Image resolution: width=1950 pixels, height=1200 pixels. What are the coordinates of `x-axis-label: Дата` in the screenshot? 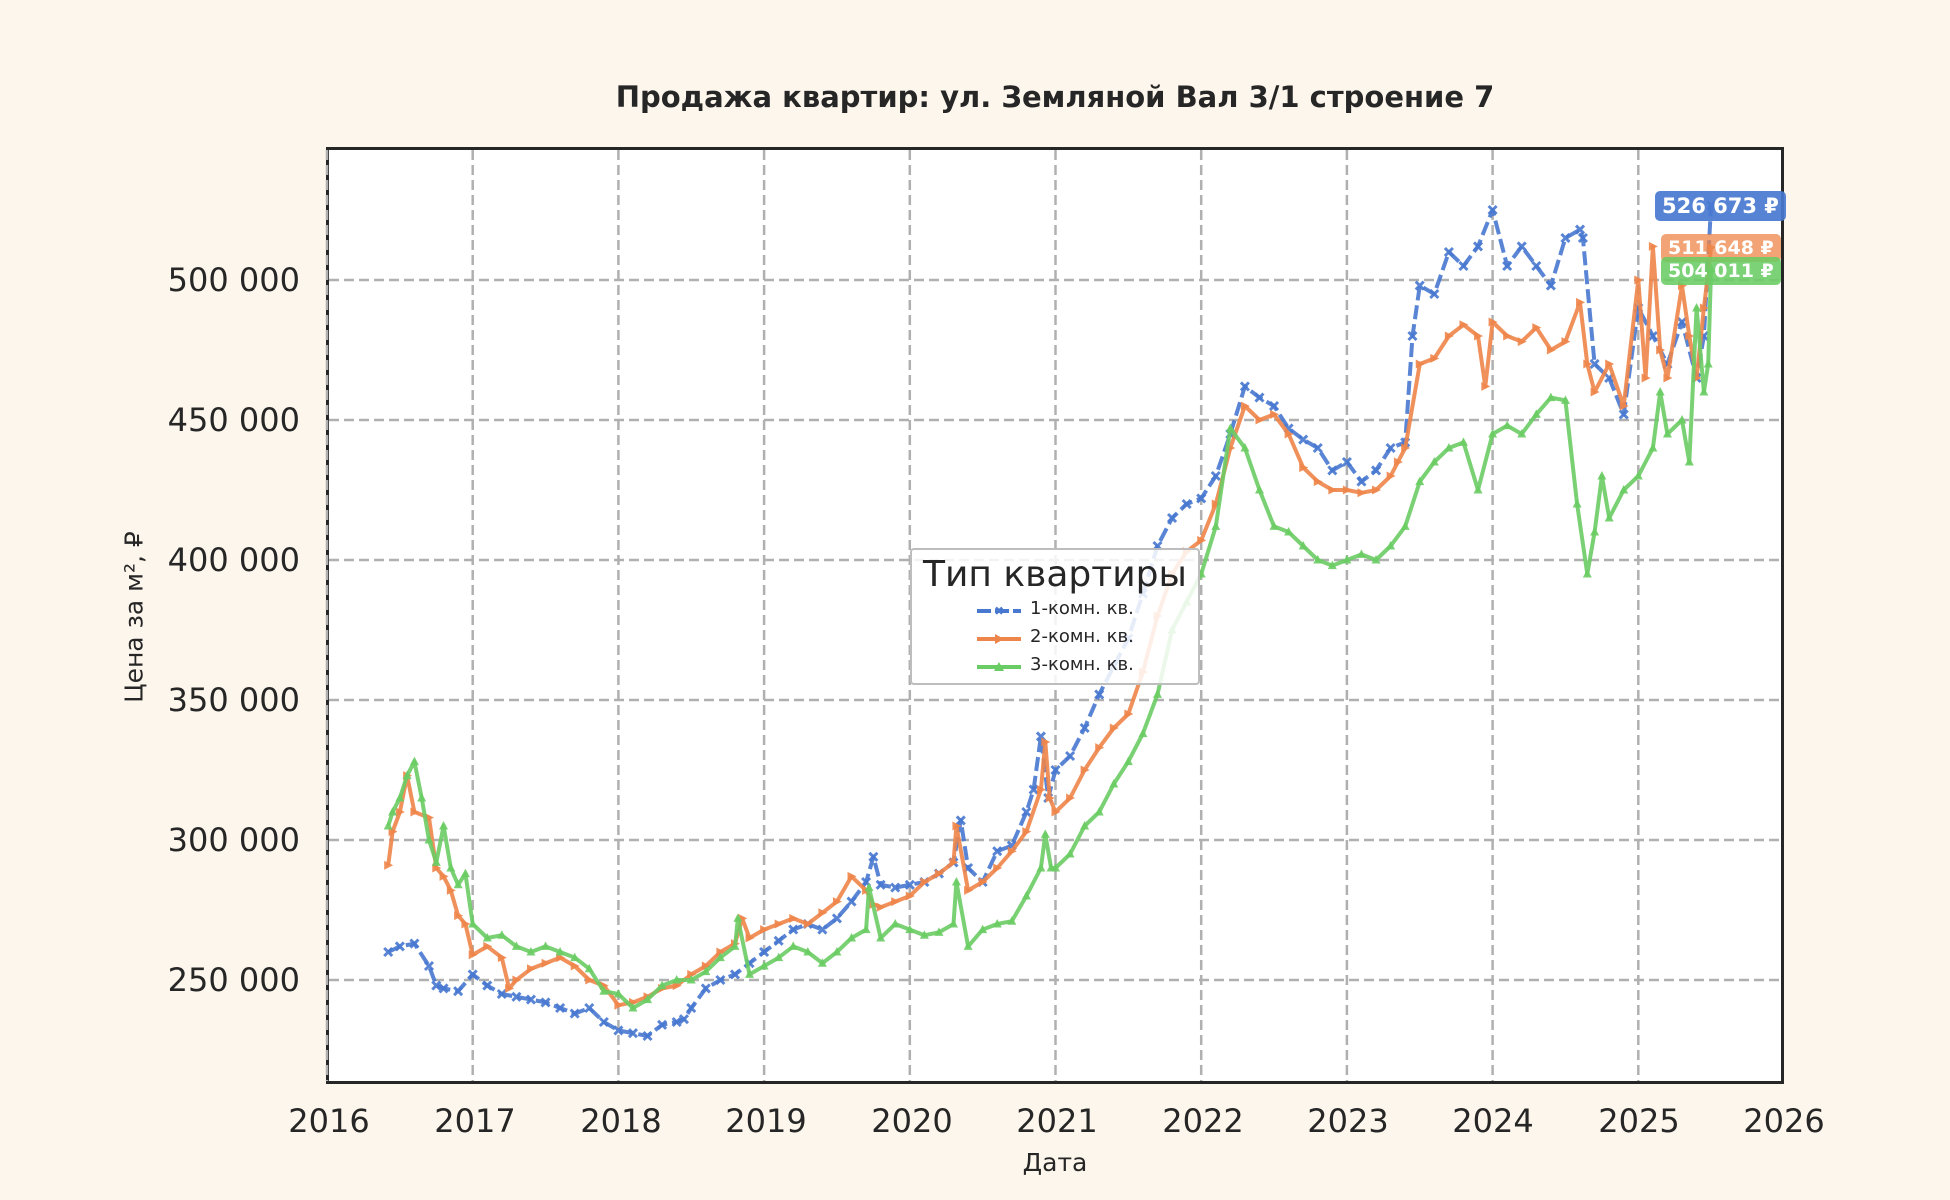 It's located at (1055, 1162).